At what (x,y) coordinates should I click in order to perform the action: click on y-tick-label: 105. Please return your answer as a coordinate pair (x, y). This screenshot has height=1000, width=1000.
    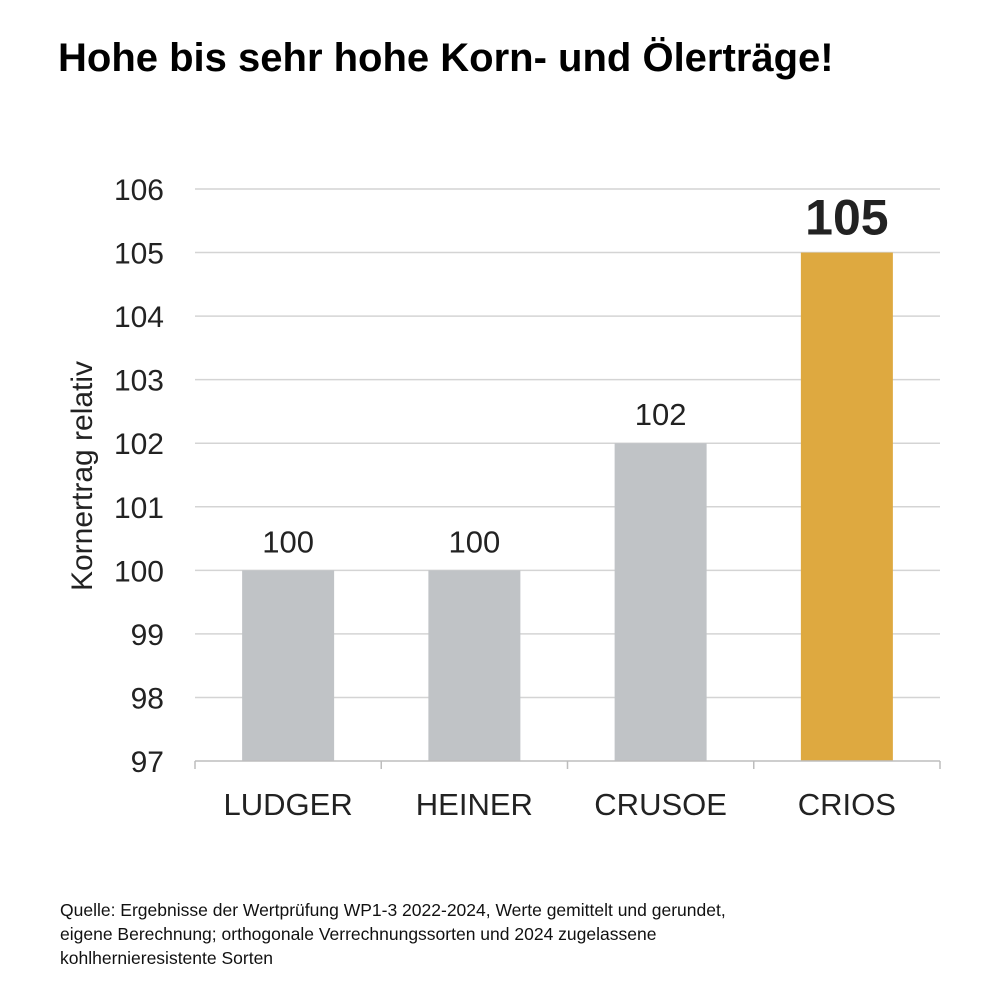
    Looking at the image, I should click on (139, 254).